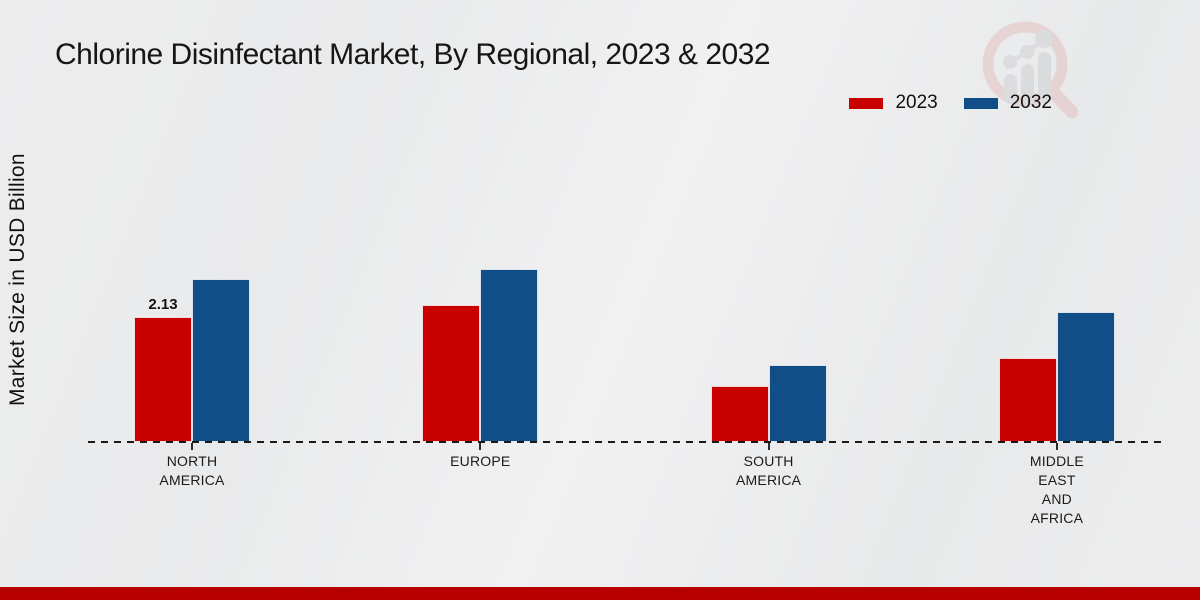 The height and width of the screenshot is (600, 1200). I want to click on category-label-middle-east-and-africa: MIDDLE EAST AND AFRICA, so click(1057, 490).